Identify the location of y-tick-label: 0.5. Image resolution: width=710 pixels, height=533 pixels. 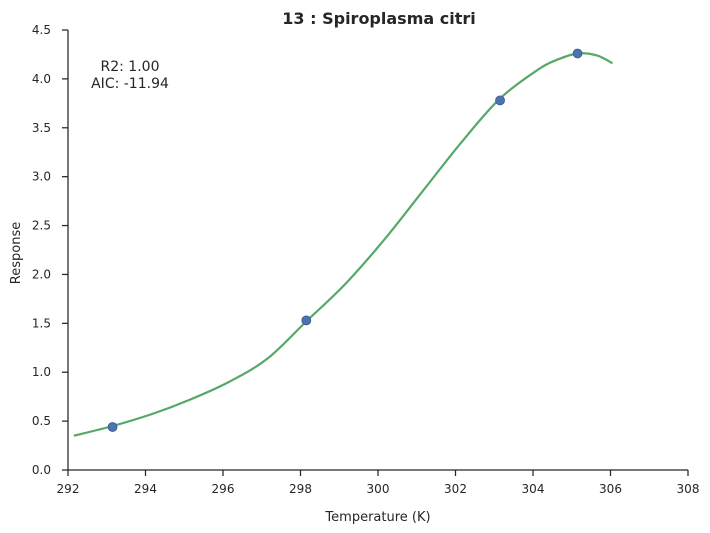
(41, 421).